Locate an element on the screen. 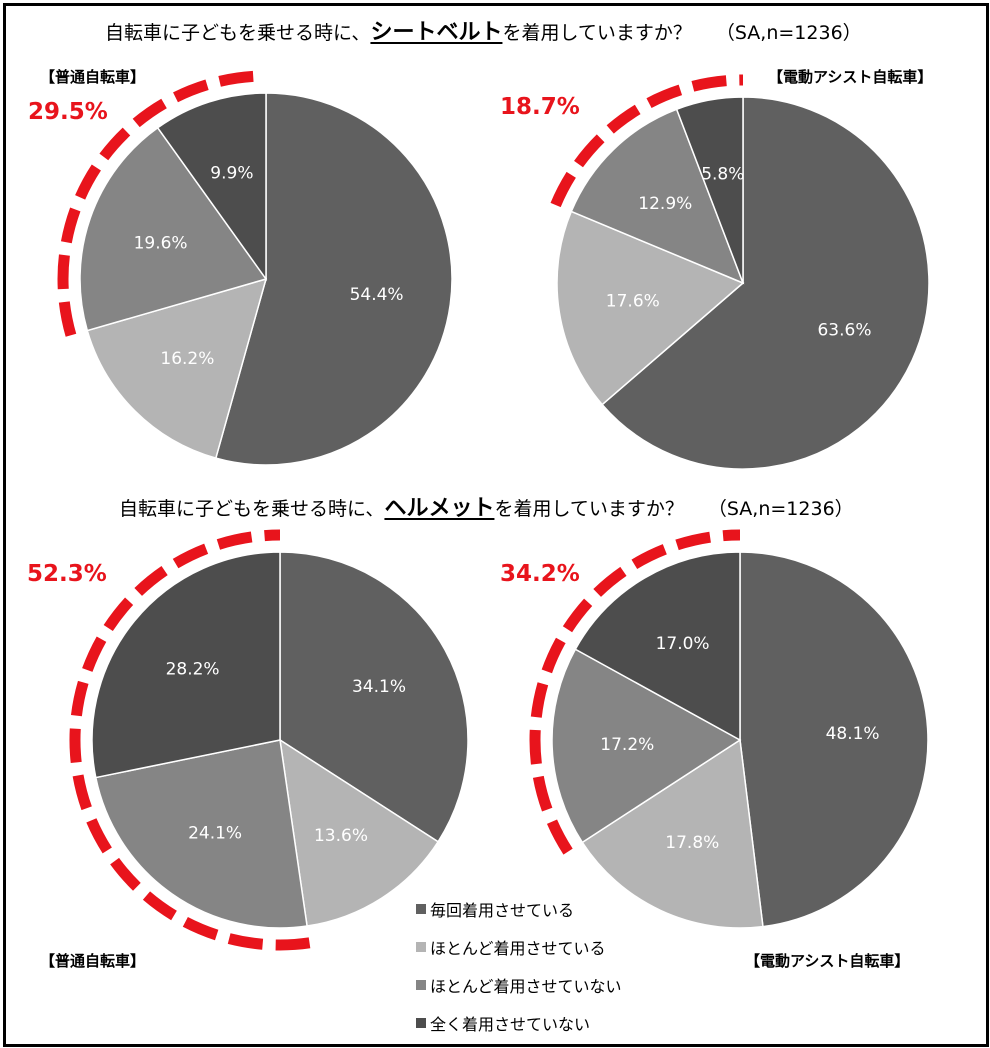  data-label: 9.9% is located at coordinates (231, 174).